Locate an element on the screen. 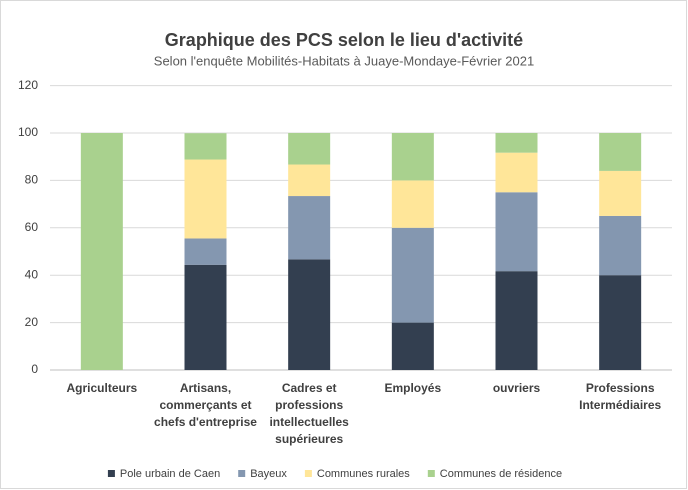  x-tick-label: intellectuelles is located at coordinates (309, 422).